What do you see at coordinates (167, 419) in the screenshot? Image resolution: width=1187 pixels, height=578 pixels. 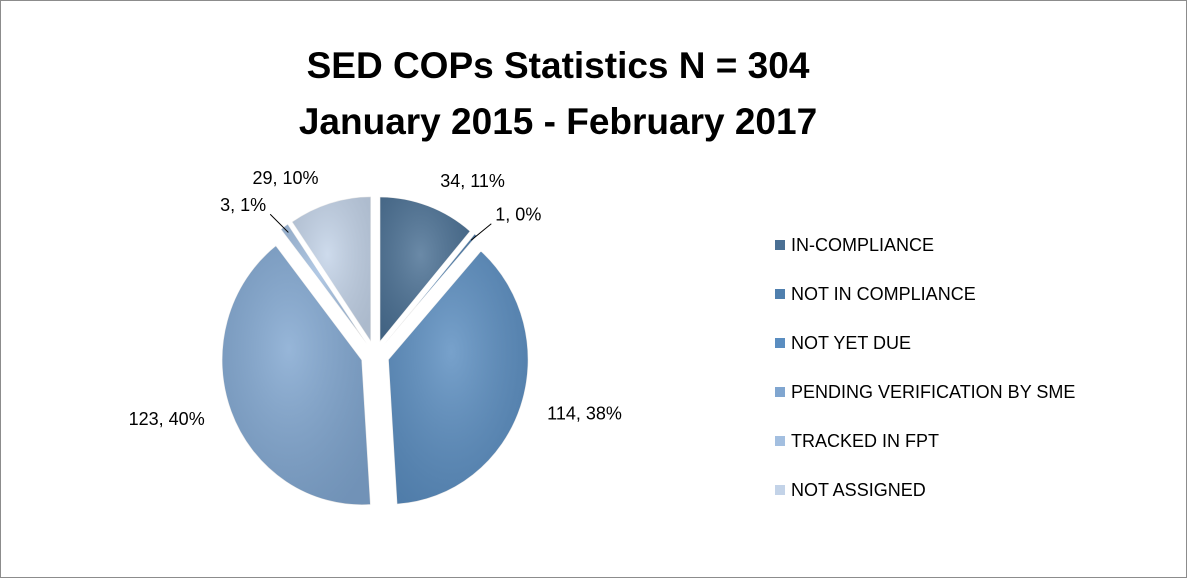 I see `data-label: 123, 40%` at bounding box center [167, 419].